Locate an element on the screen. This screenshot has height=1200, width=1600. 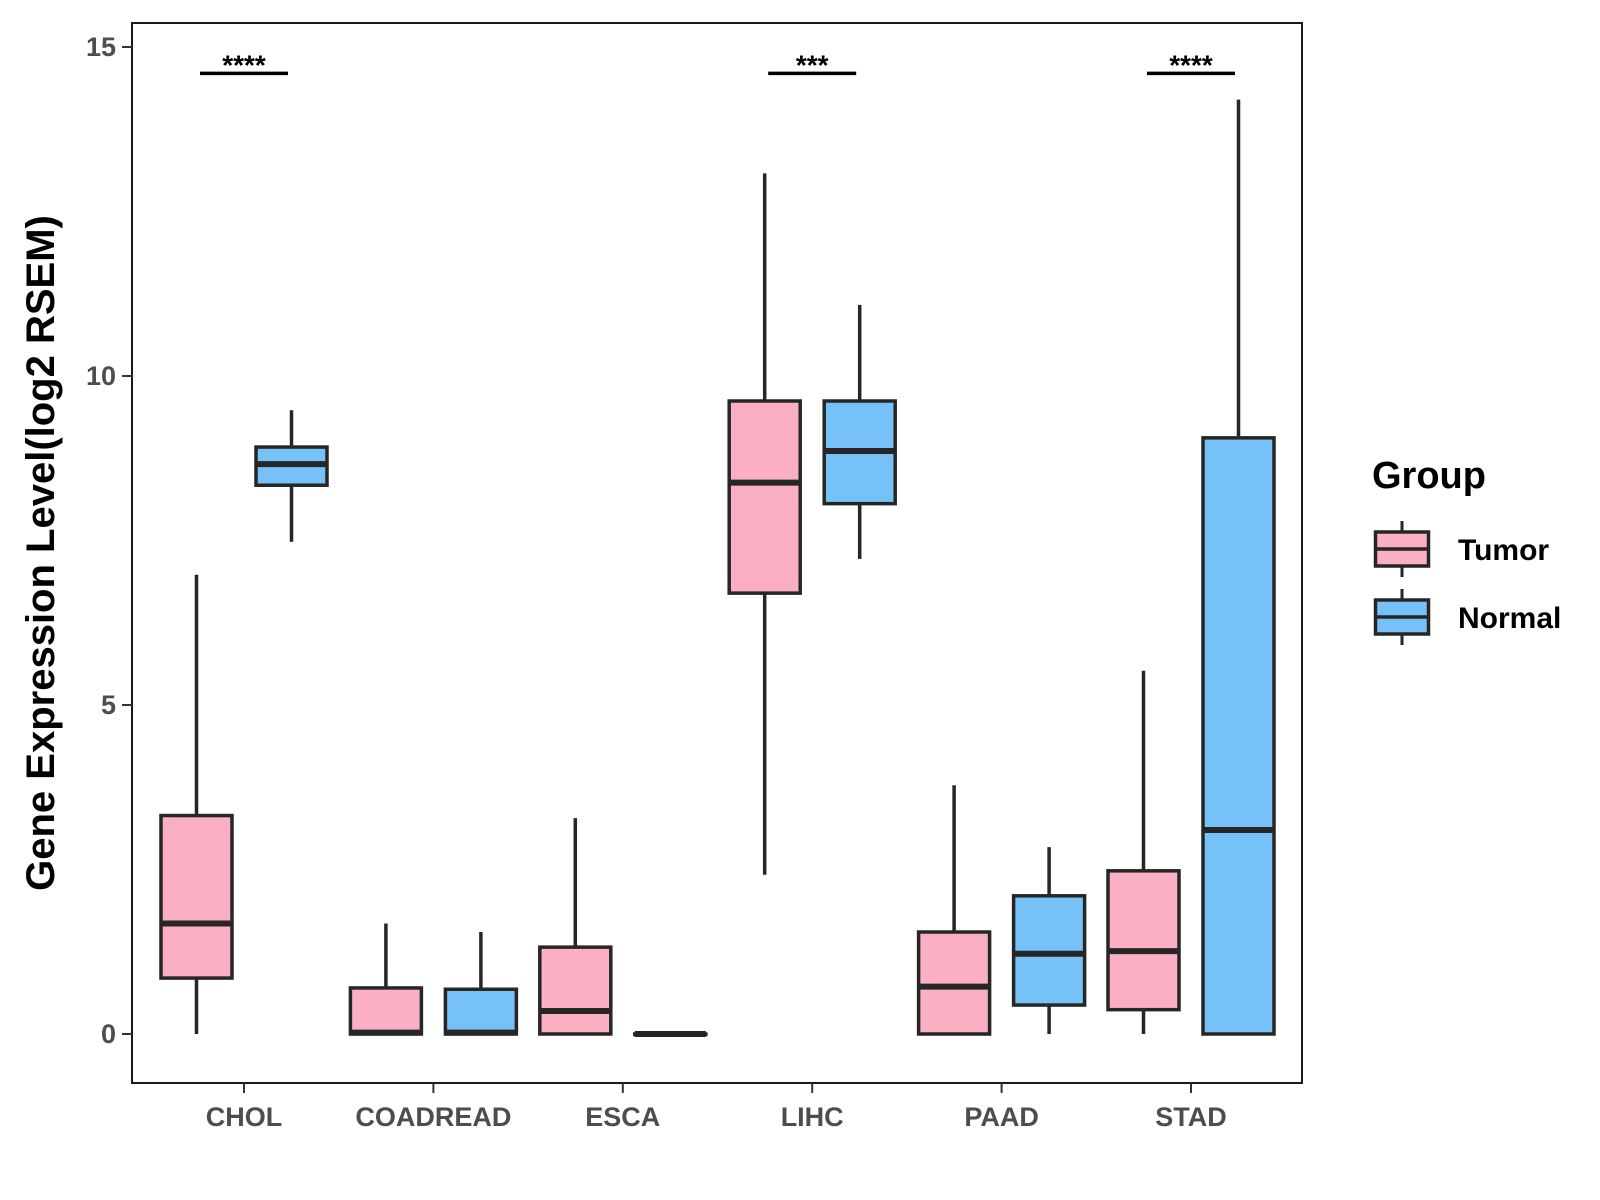
normal-box-paad-body is located at coordinates (1049, 950).